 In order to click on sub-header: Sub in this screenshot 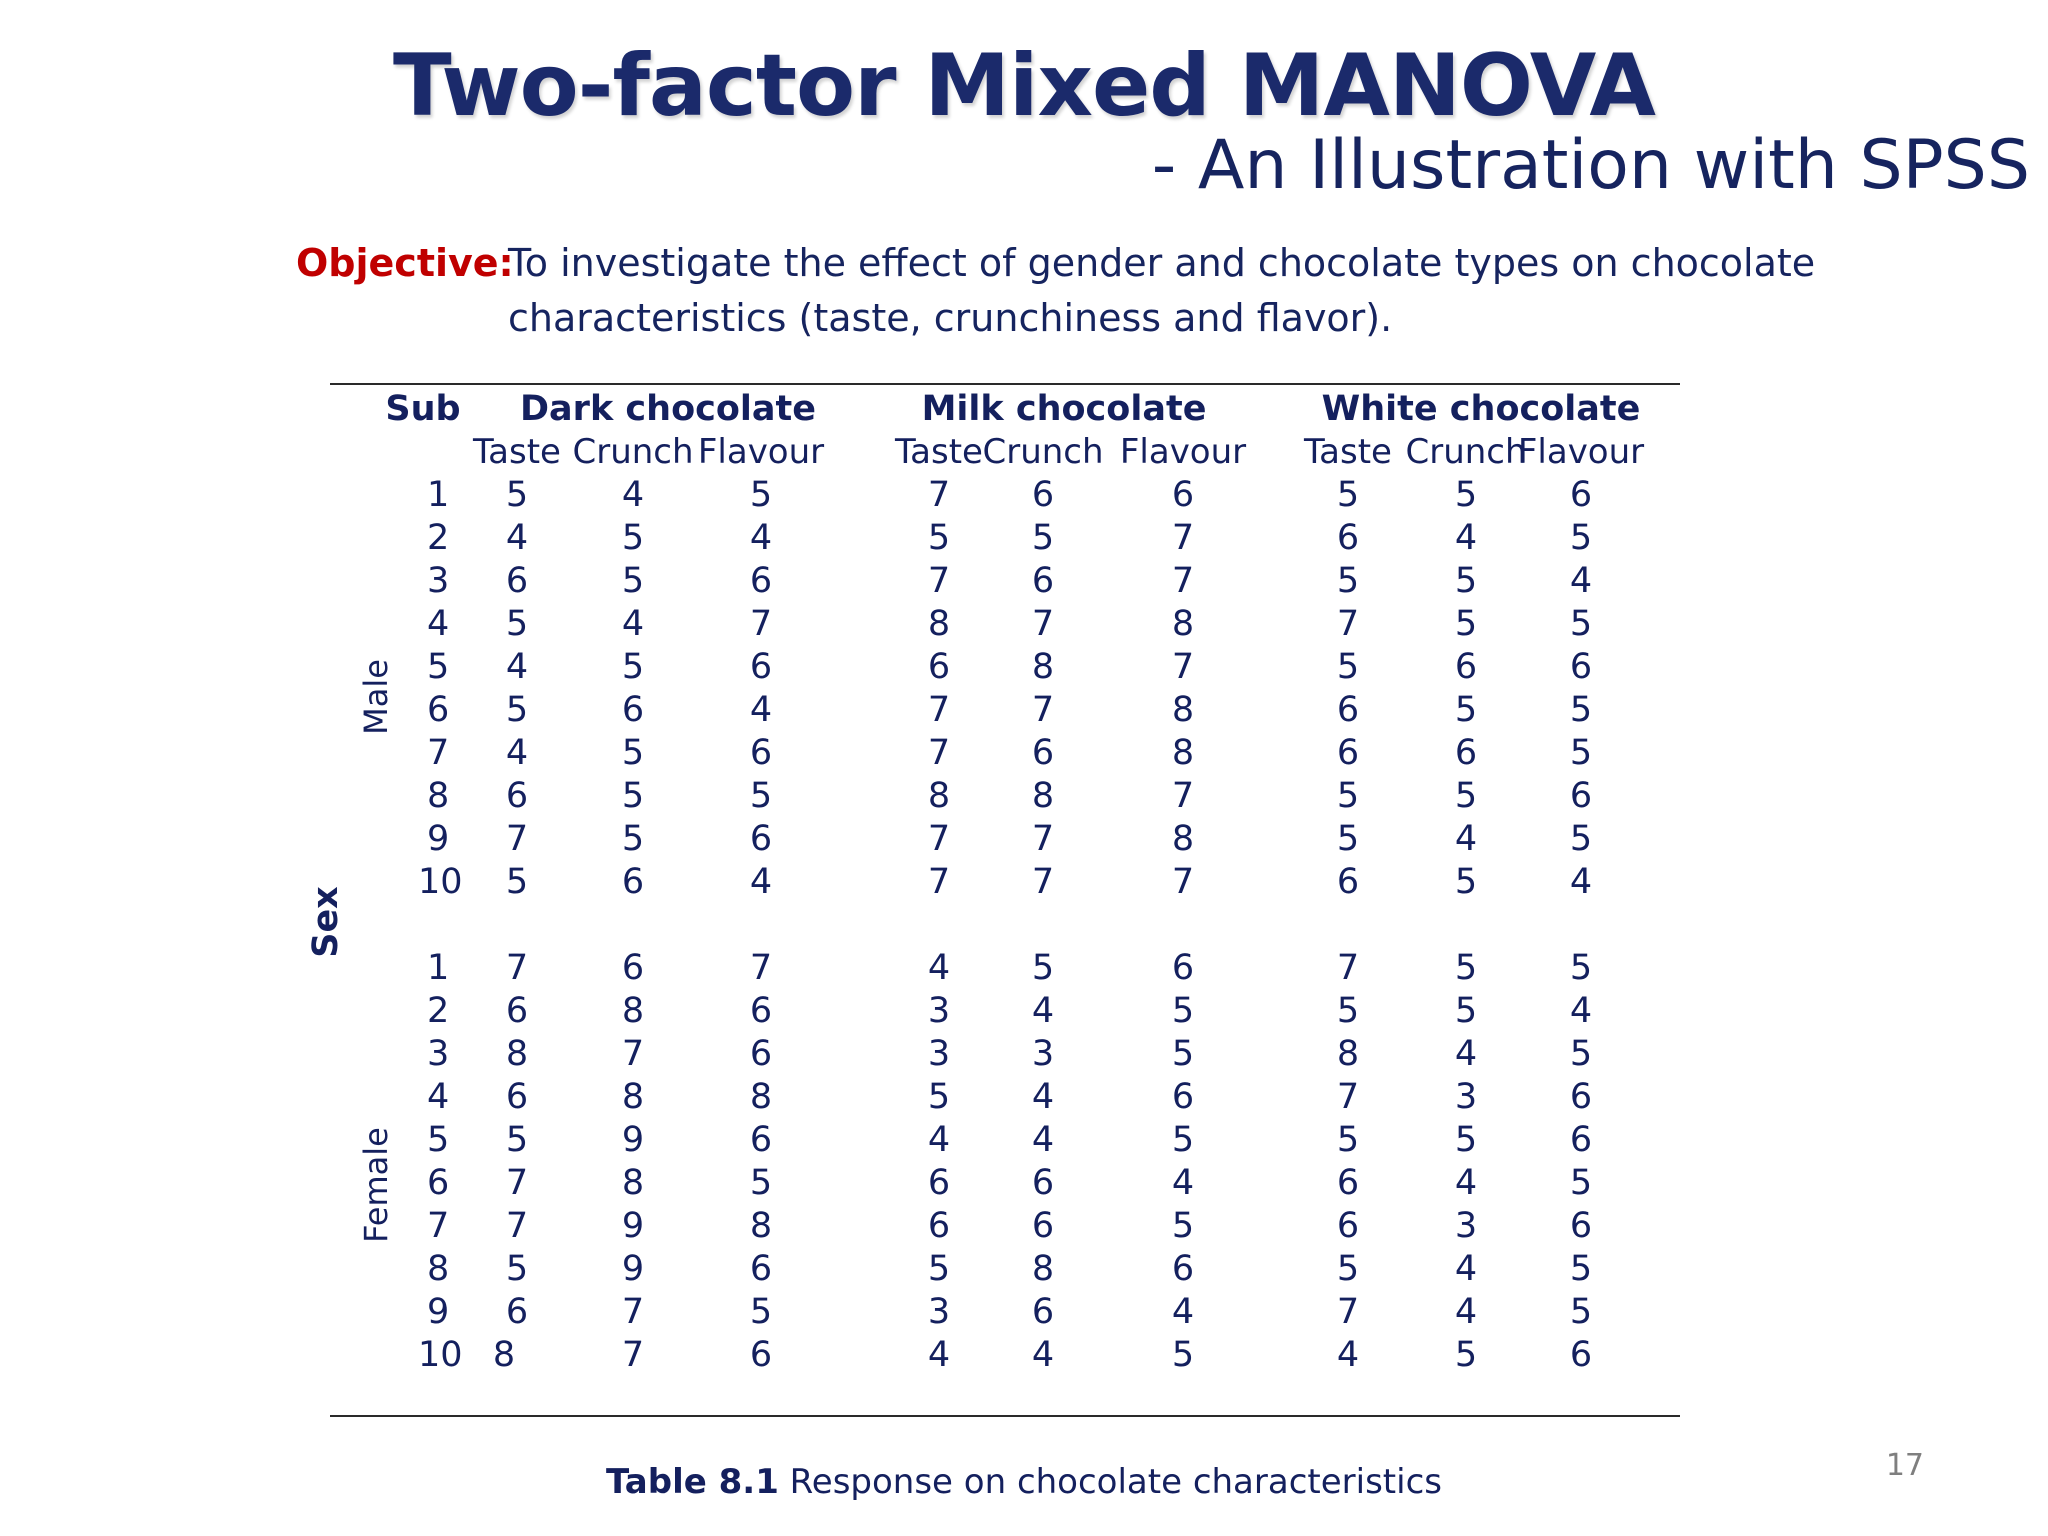, I will do `click(423, 409)`.